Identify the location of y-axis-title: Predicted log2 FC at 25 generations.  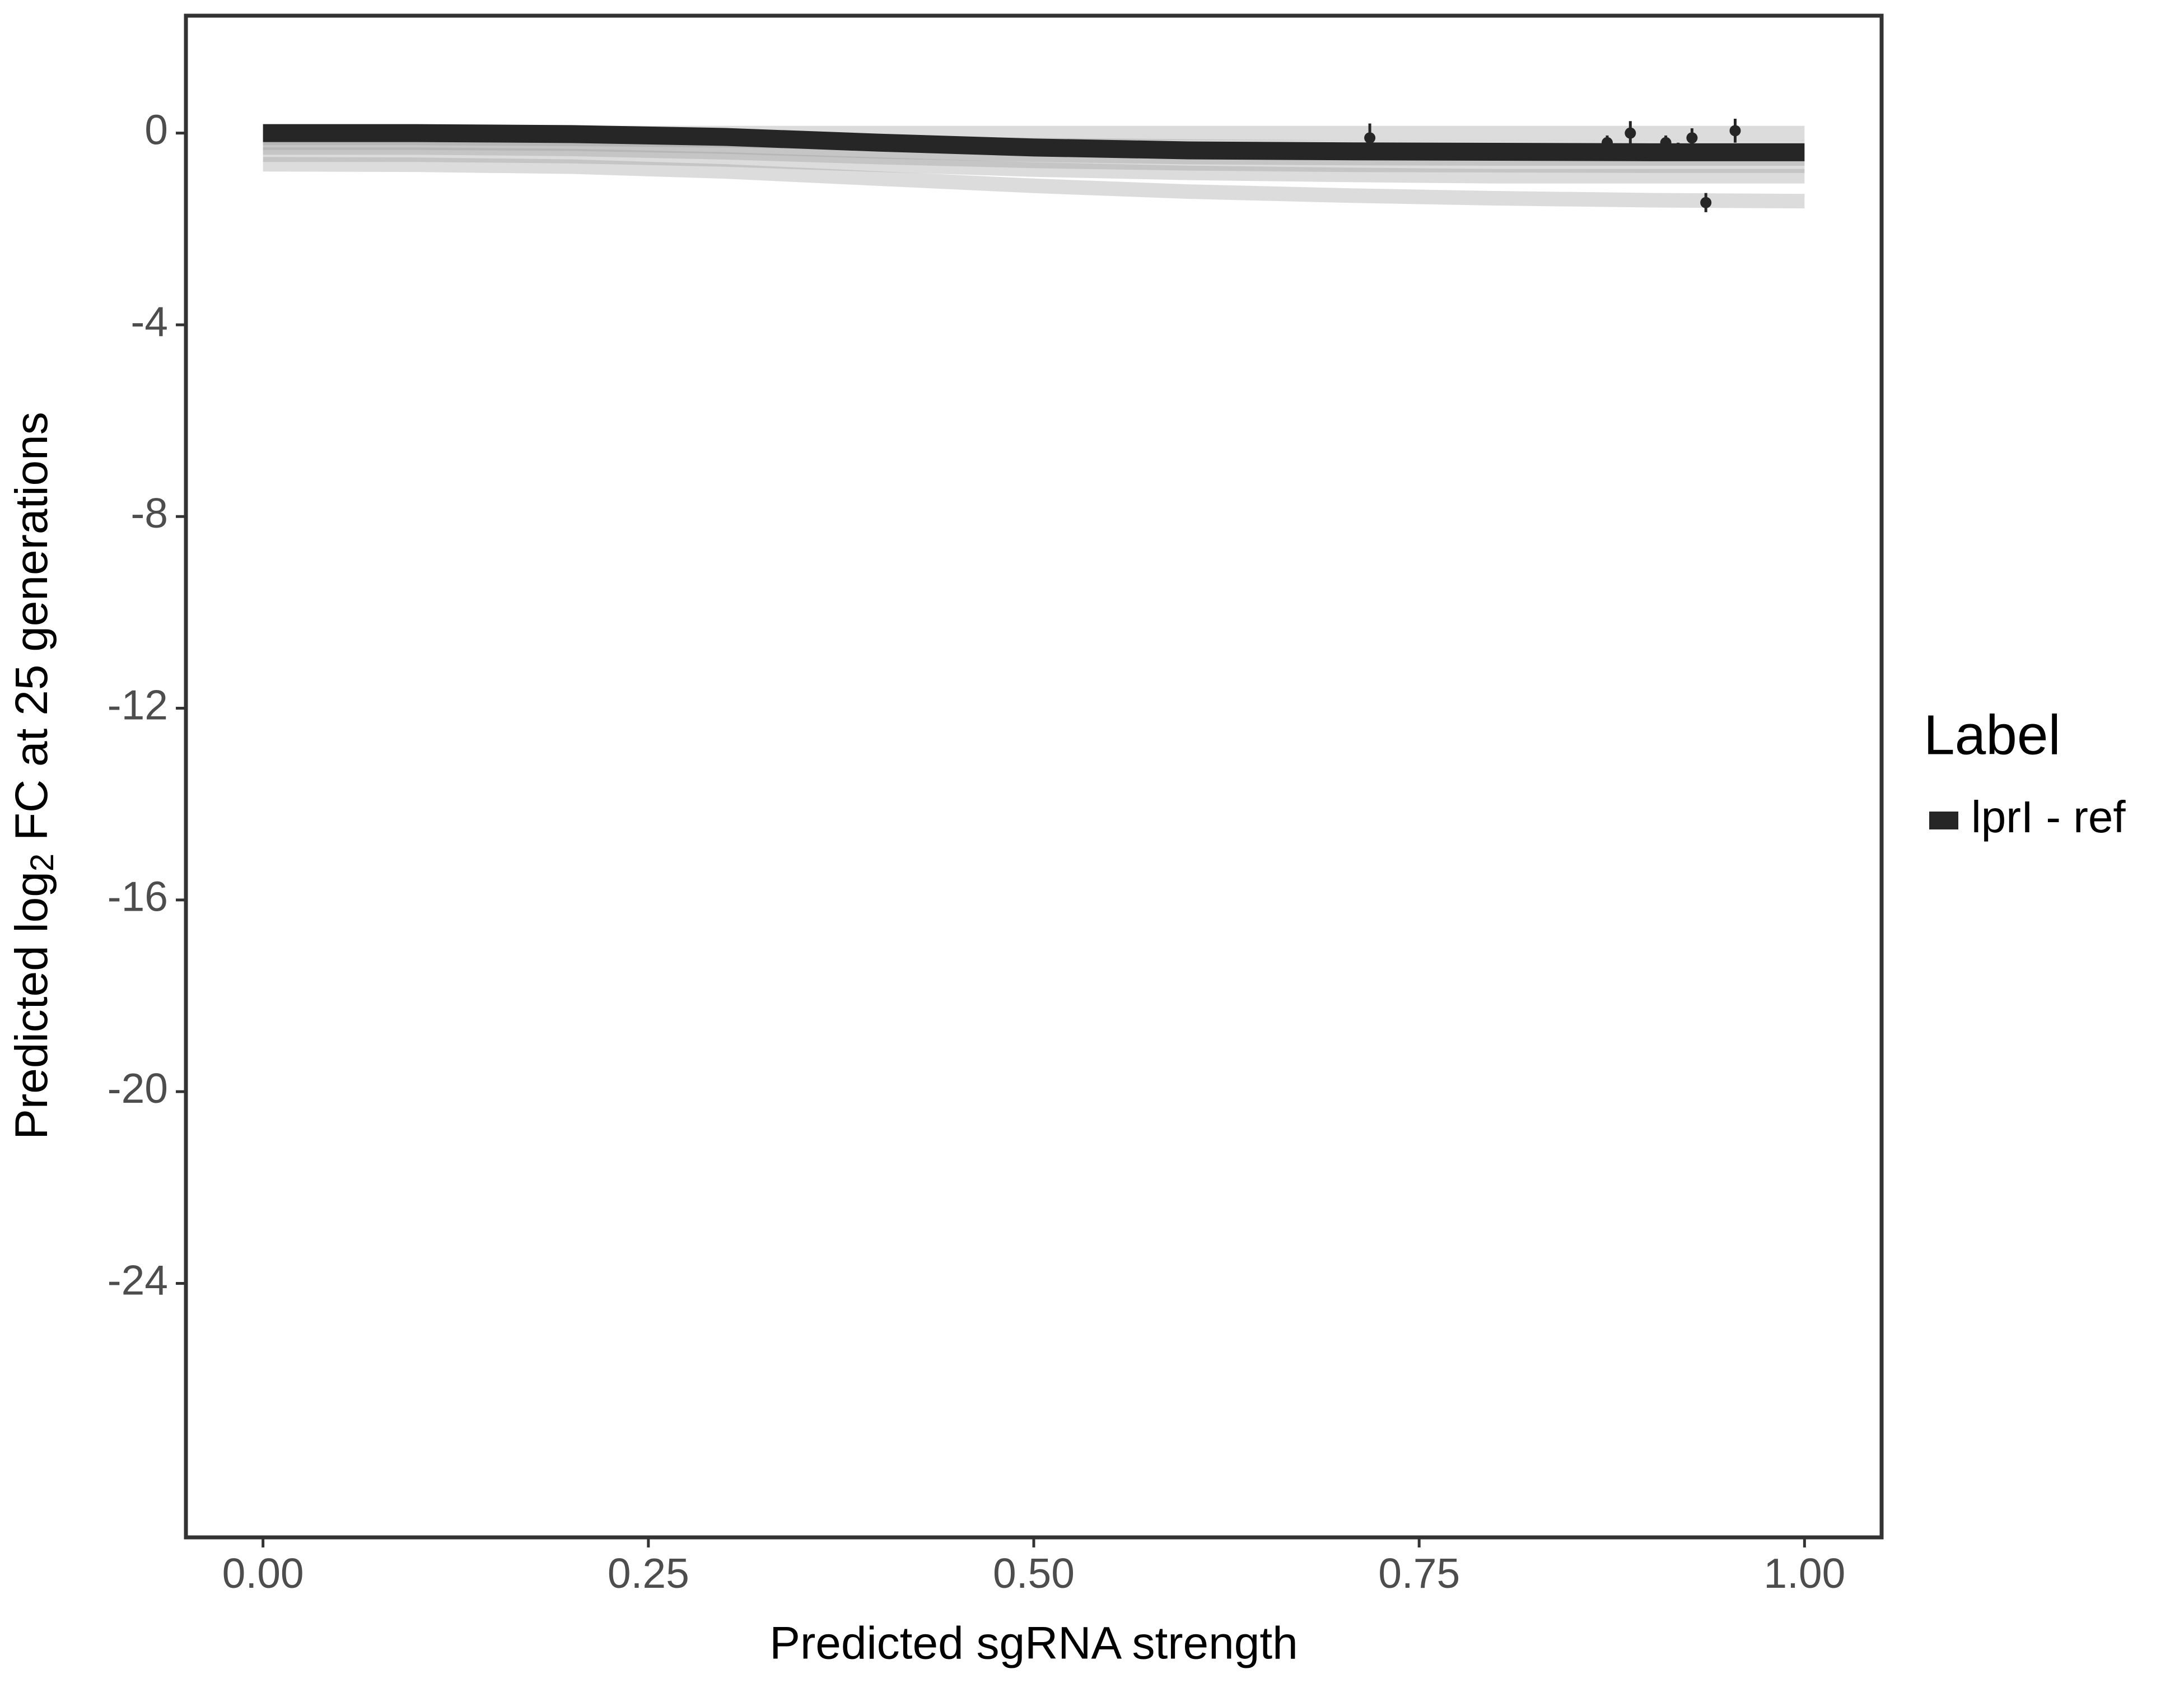
(34, 776).